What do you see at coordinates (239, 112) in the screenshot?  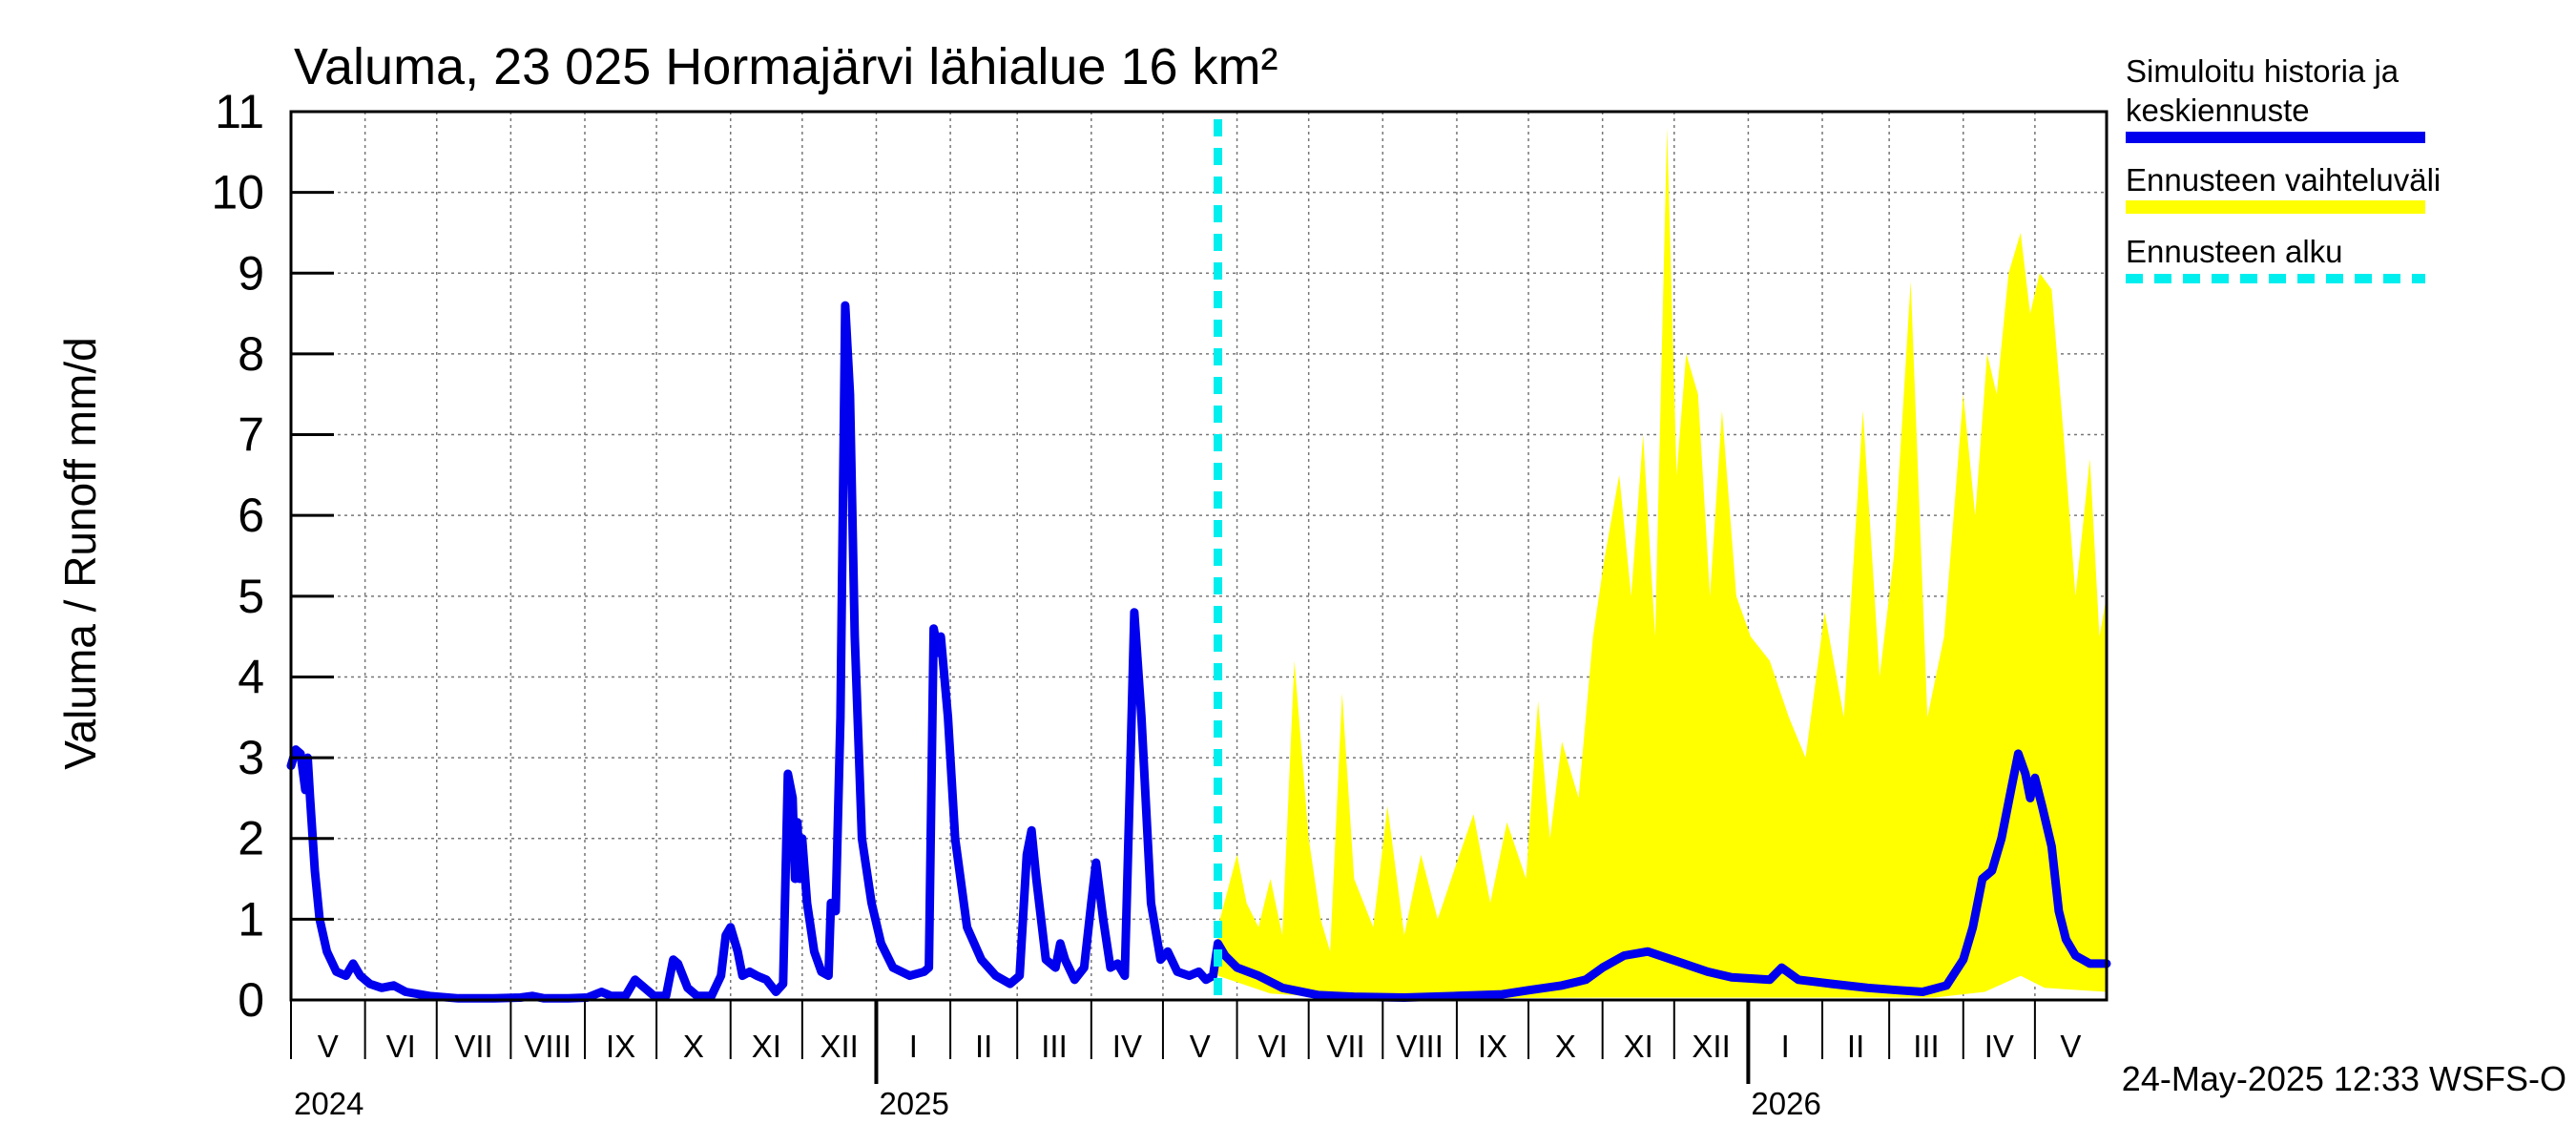 I see `y-tick-label-11: 11` at bounding box center [239, 112].